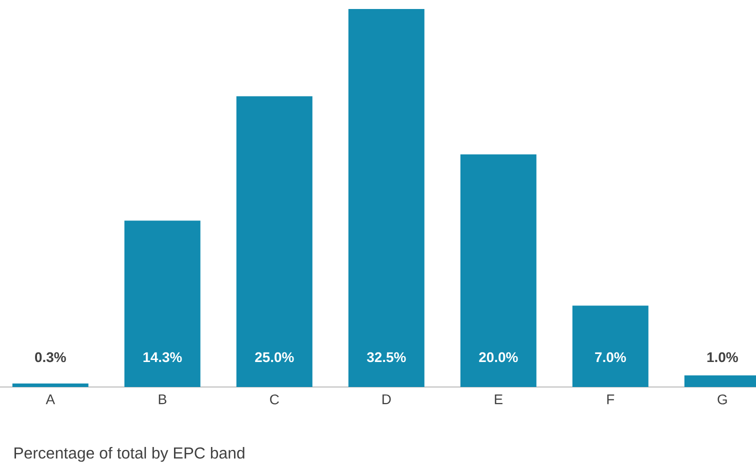 Image resolution: width=756 pixels, height=465 pixels. What do you see at coordinates (498, 357) in the screenshot?
I see `data-label: 20.0%` at bounding box center [498, 357].